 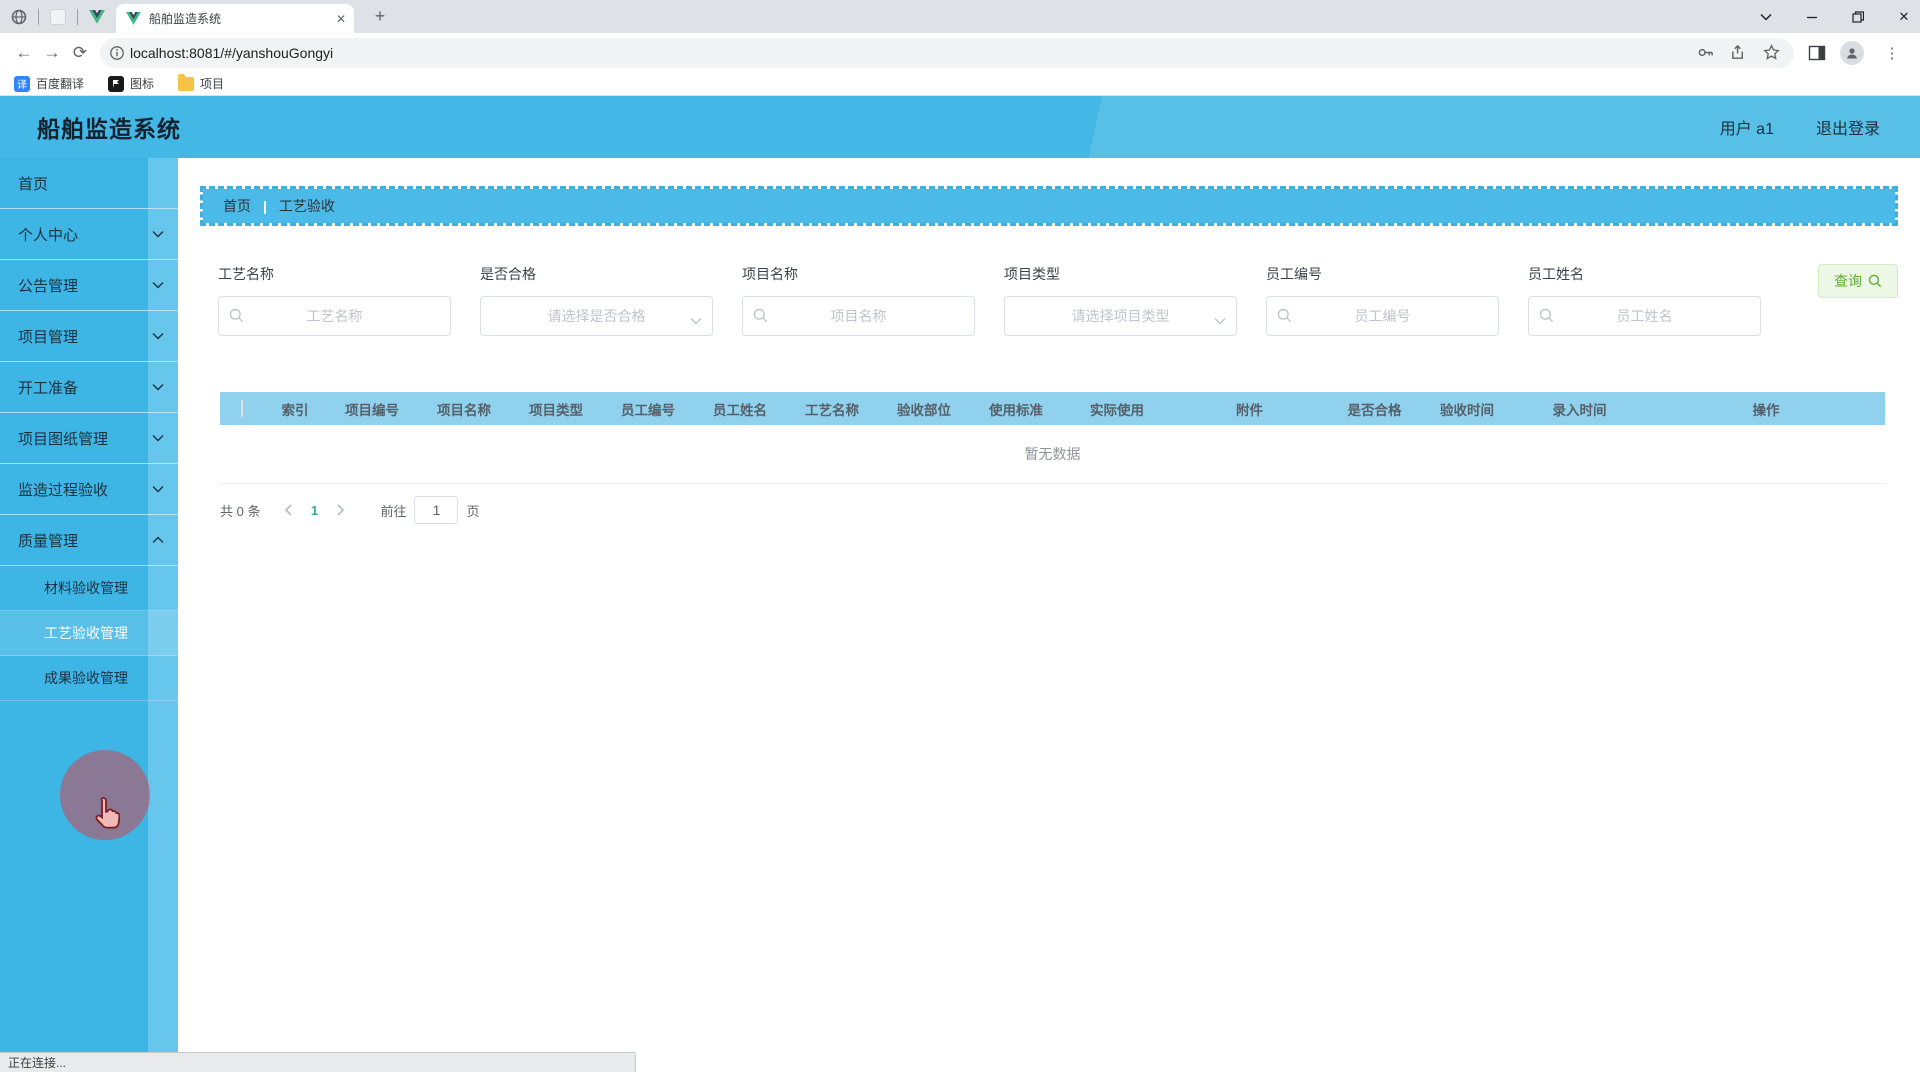 I want to click on col-acceptance-part: 验收部位, so click(x=924, y=408).